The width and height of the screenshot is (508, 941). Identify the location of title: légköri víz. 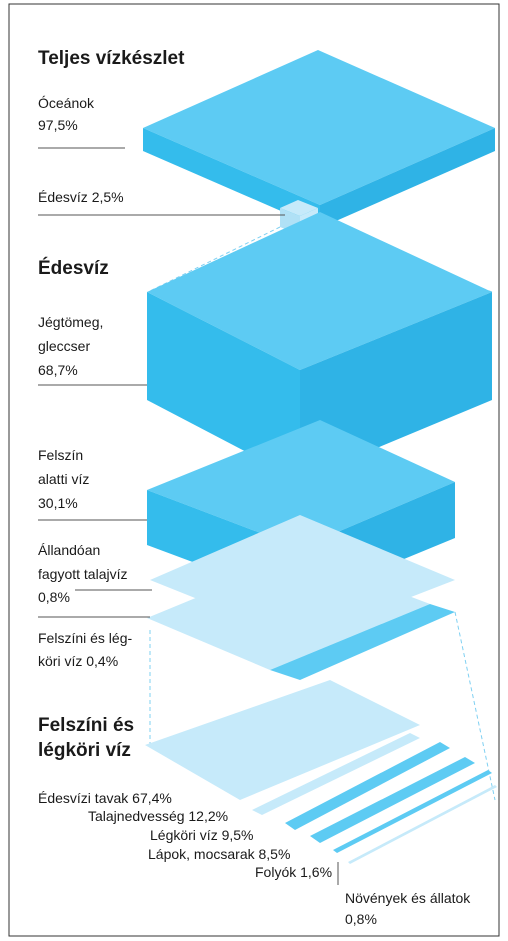
(84, 750).